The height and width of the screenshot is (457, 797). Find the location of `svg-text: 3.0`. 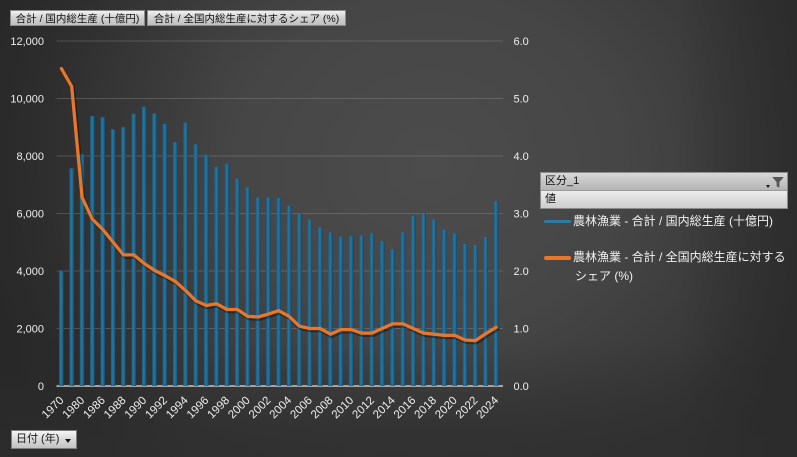

svg-text: 3.0 is located at coordinates (521, 215).